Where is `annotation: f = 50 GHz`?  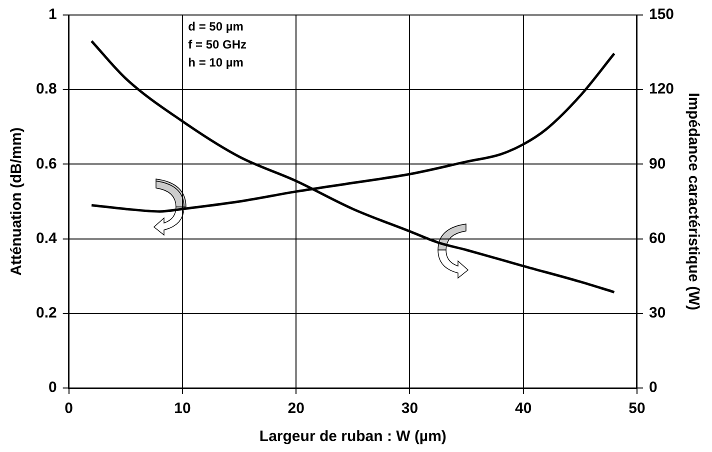
annotation: f = 50 GHz is located at coordinates (217, 44).